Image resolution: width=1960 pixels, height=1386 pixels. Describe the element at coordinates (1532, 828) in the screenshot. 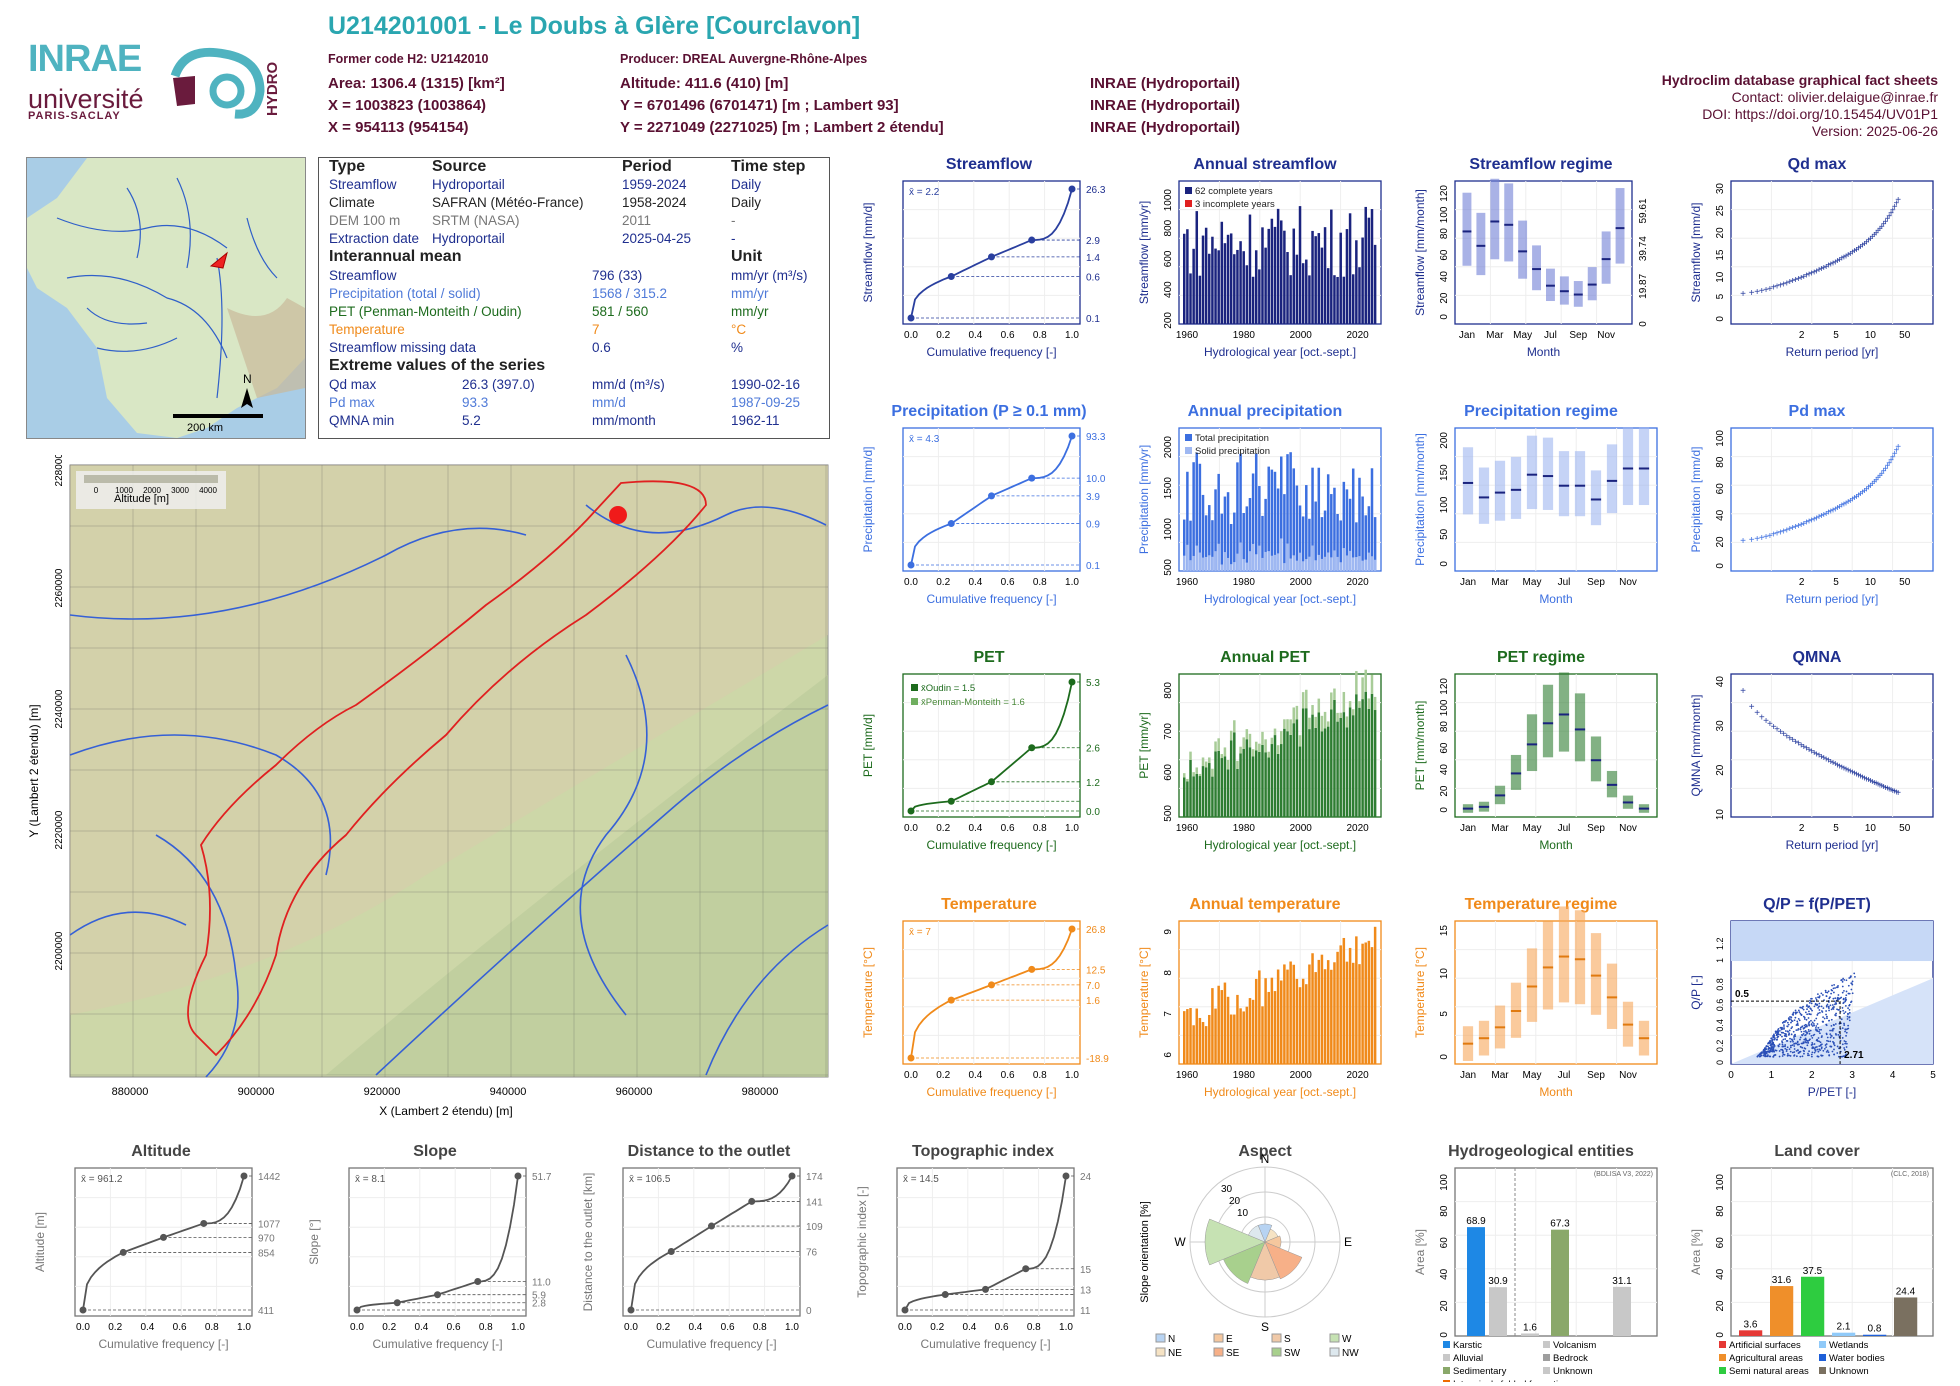

I see `x-tick: May` at that location.